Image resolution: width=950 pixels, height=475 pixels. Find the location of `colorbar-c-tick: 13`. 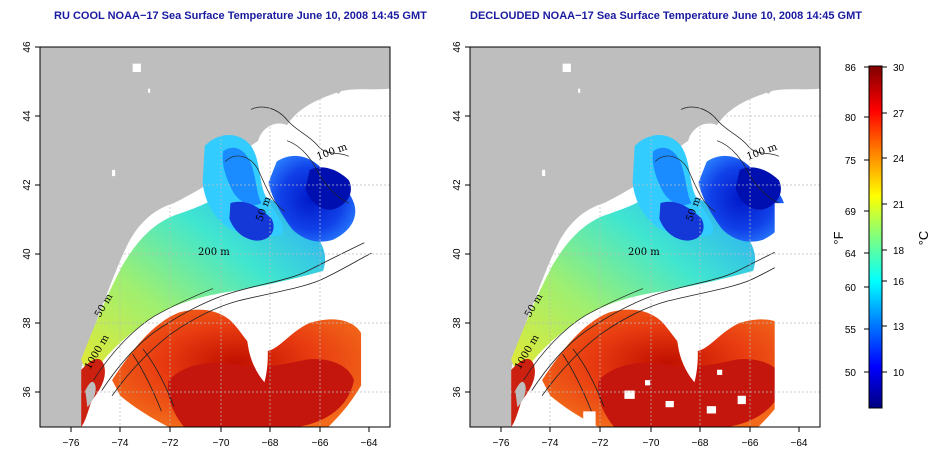

colorbar-c-tick: 13 is located at coordinates (899, 327).